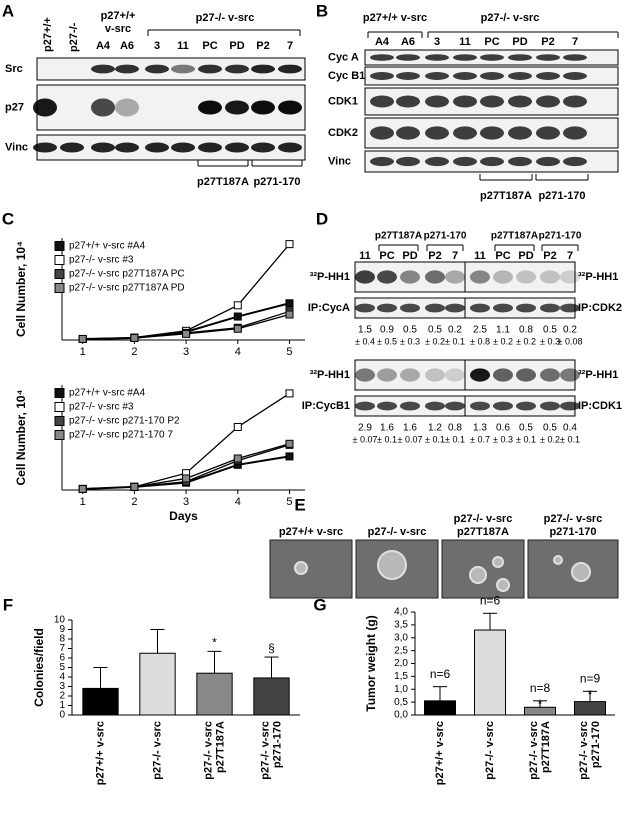  What do you see at coordinates (124, 421) in the screenshot?
I see `legend-label: p27-/- v-src p271-170 P2` at bounding box center [124, 421].